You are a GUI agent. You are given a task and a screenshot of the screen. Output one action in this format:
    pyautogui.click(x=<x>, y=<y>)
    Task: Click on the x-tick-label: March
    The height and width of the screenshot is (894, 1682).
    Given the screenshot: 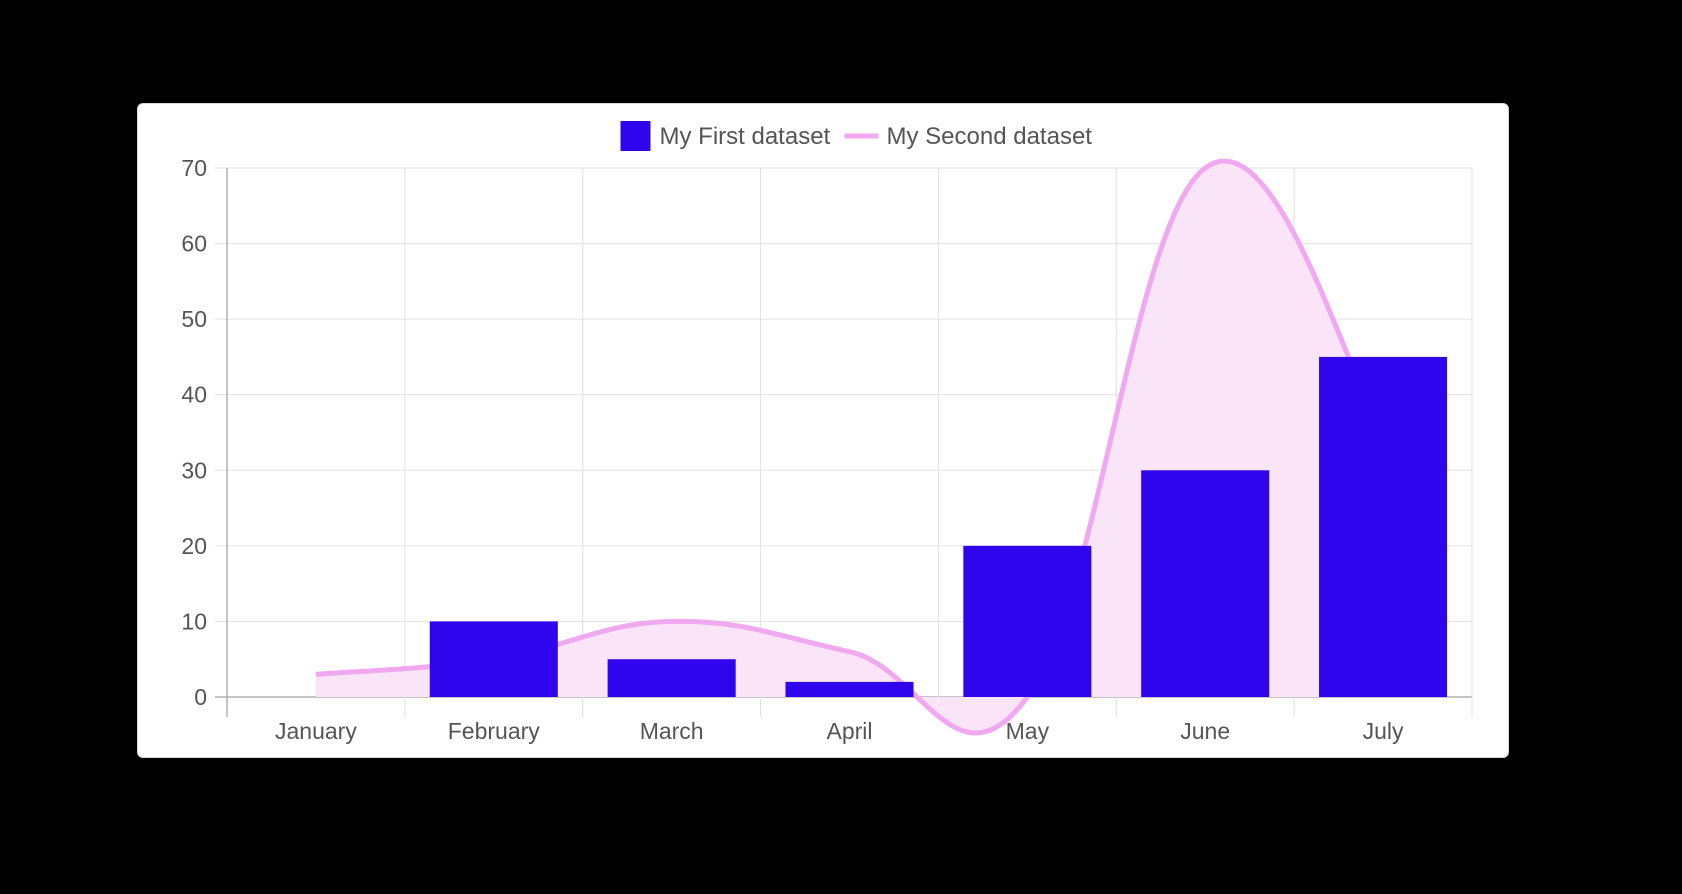 What is the action you would take?
    pyautogui.click(x=672, y=731)
    